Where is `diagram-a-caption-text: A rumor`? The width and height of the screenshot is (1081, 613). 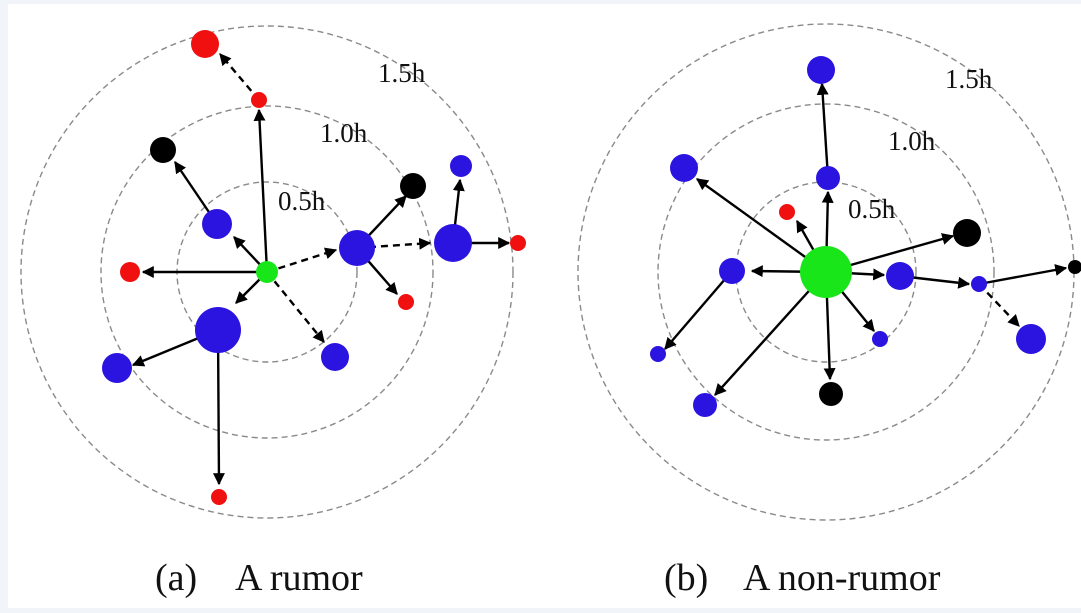
diagram-a-caption-text: A rumor is located at coordinates (299, 578).